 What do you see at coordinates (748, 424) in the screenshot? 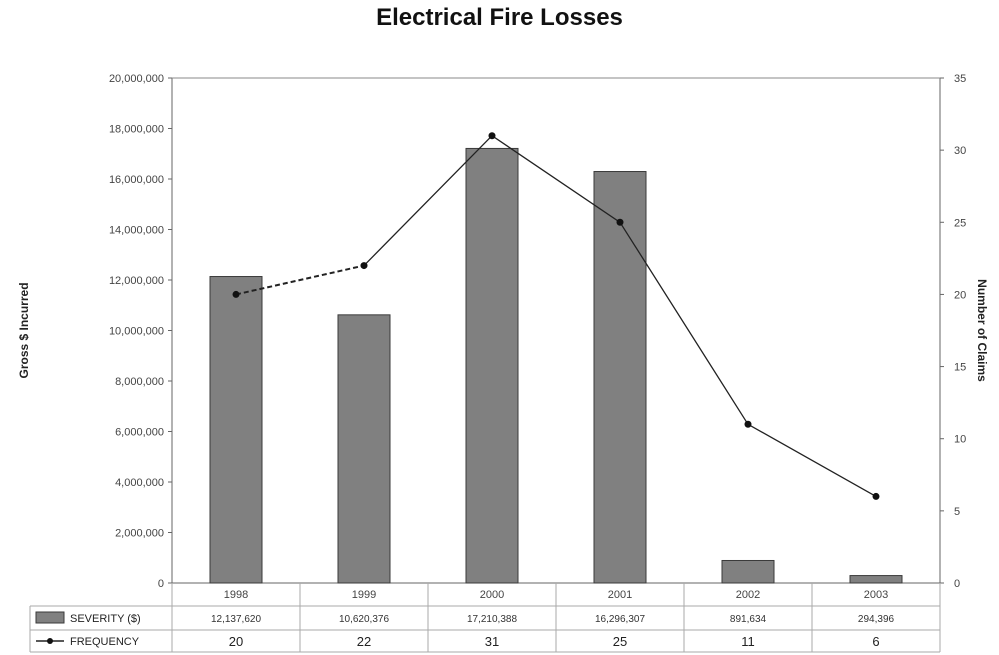
I see `frequency-point-2002` at bounding box center [748, 424].